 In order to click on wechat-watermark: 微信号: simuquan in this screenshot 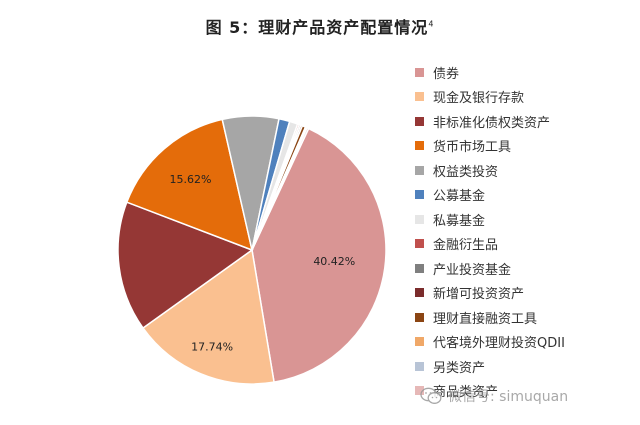, I will do `click(494, 396)`.